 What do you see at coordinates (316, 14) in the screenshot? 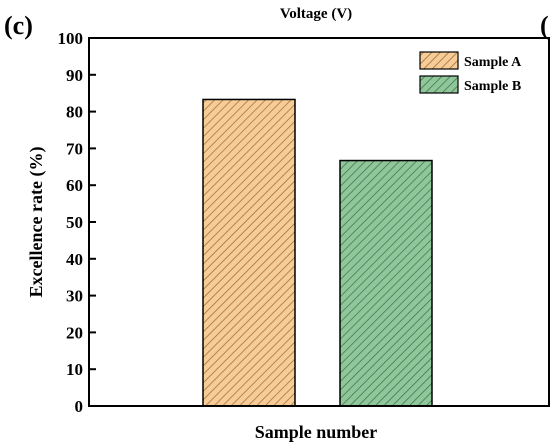
I see `top-axis-title: Voltage (V)` at bounding box center [316, 14].